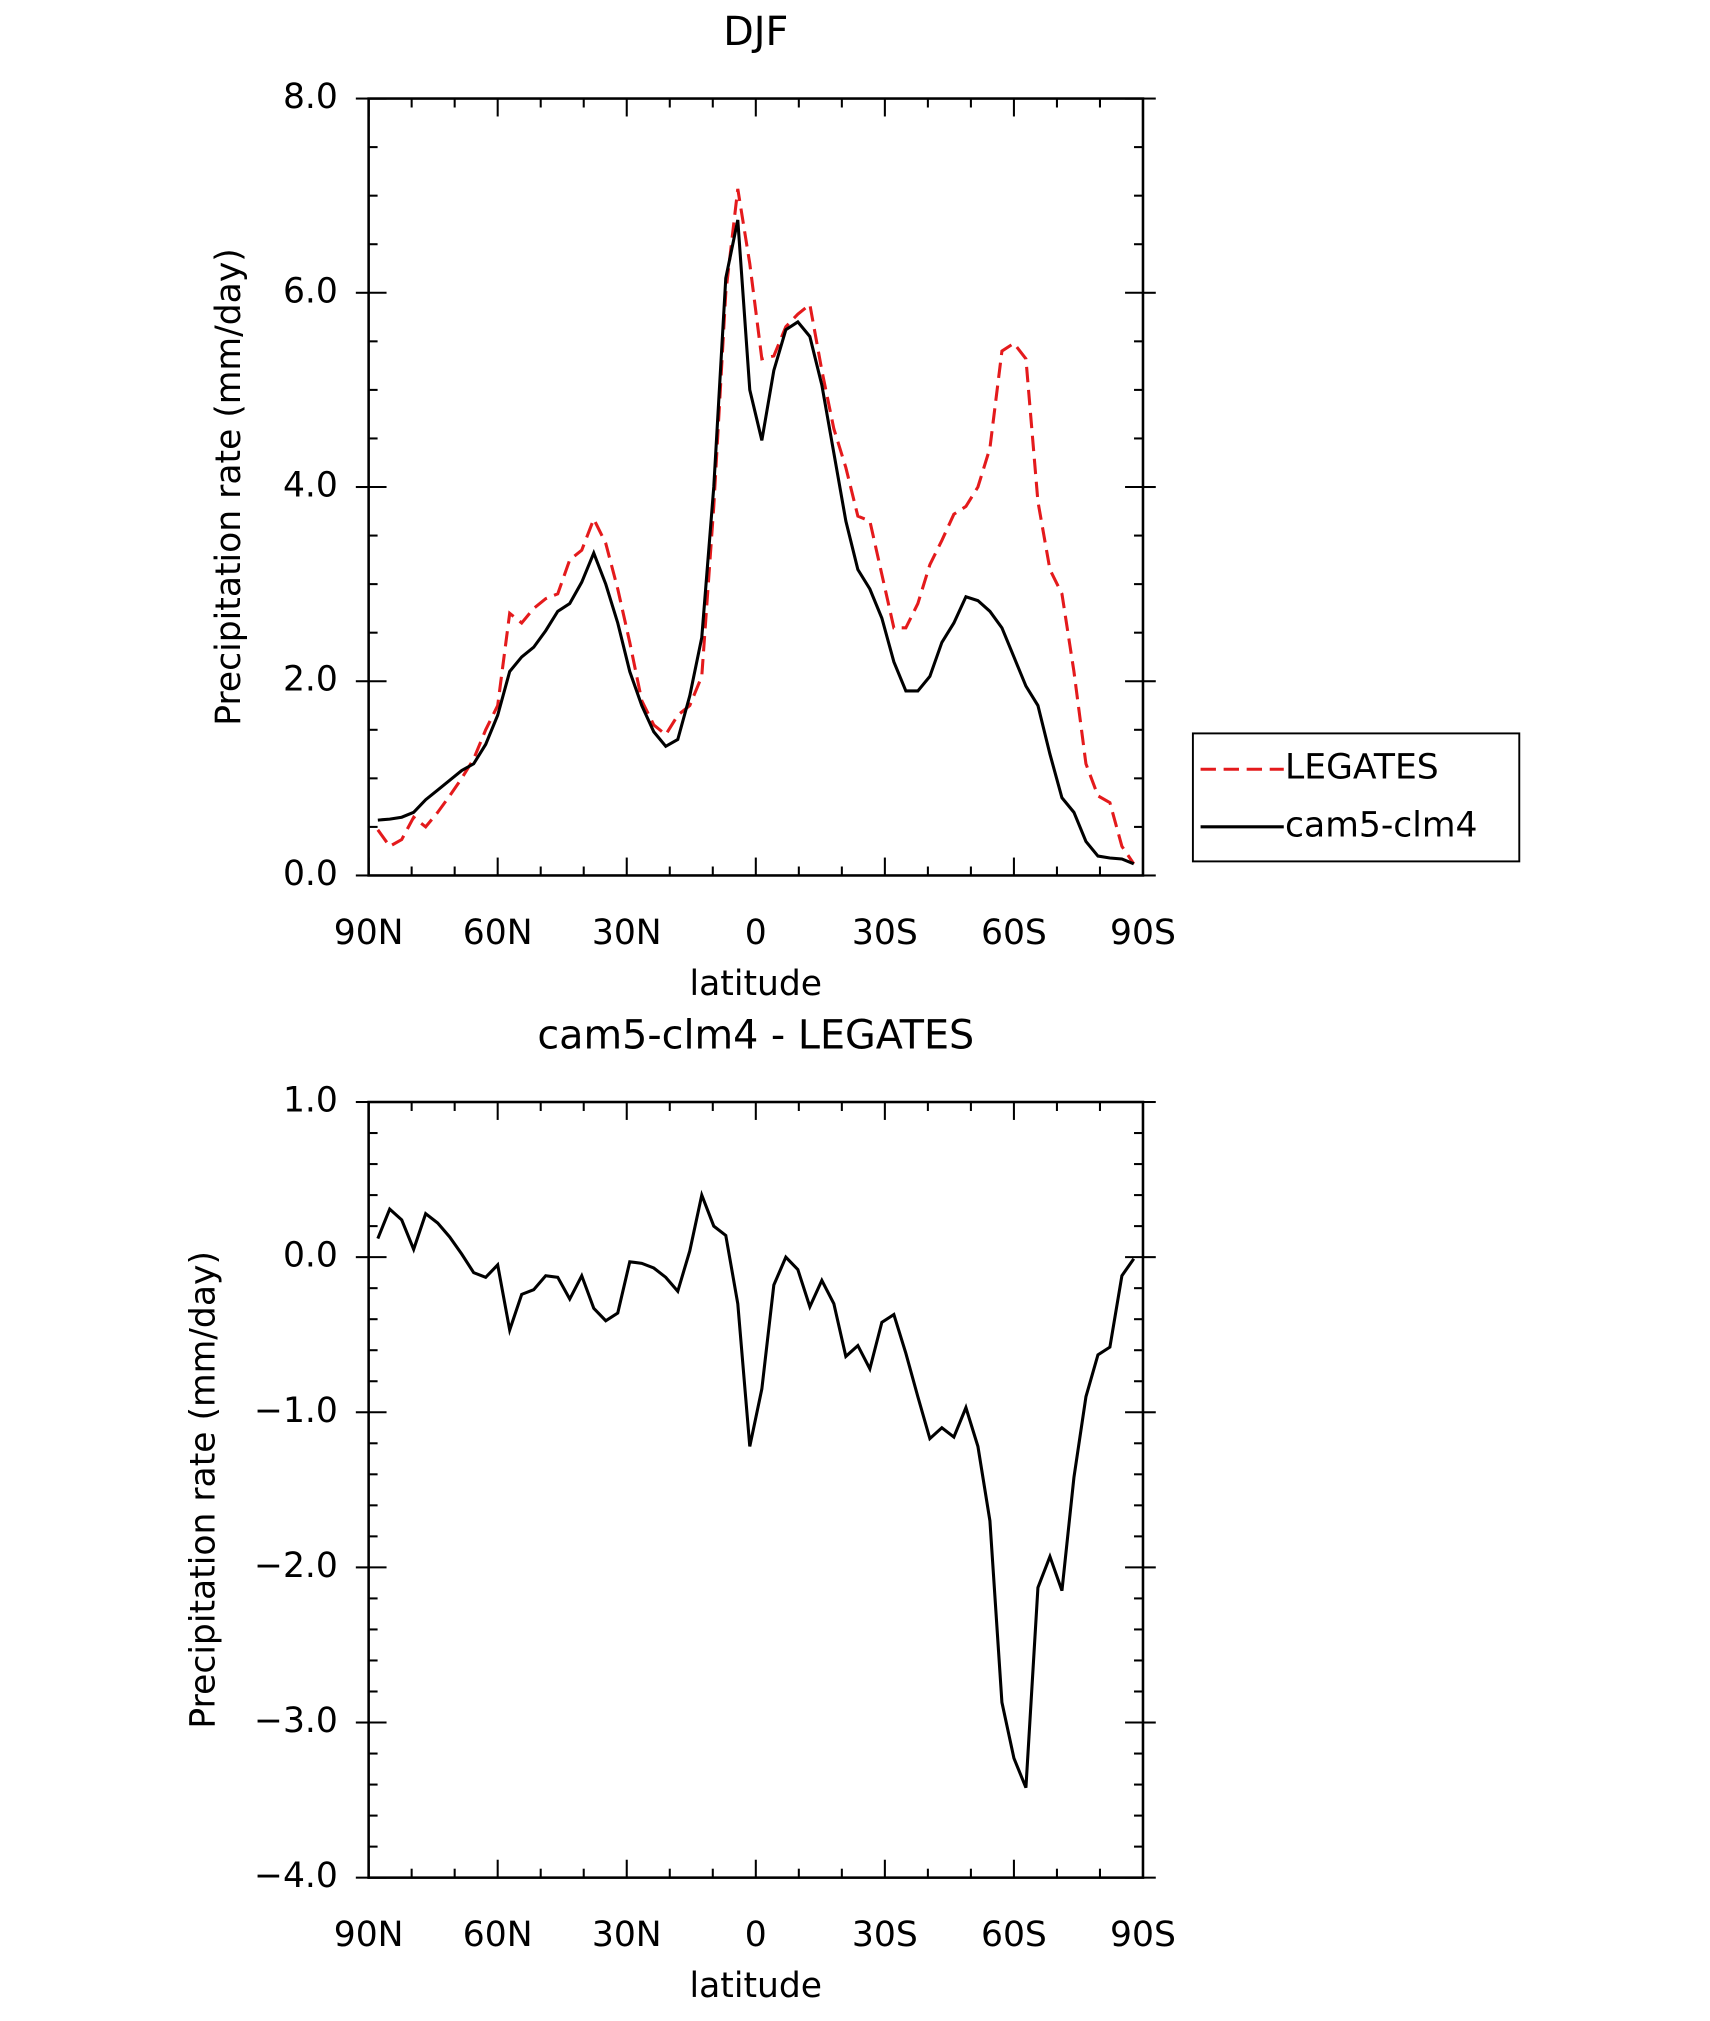 Image resolution: width=1710 pixels, height=2021 pixels. What do you see at coordinates (755, 1036) in the screenshot?
I see `chart-title: cam5-clm4 - LEGATES` at bounding box center [755, 1036].